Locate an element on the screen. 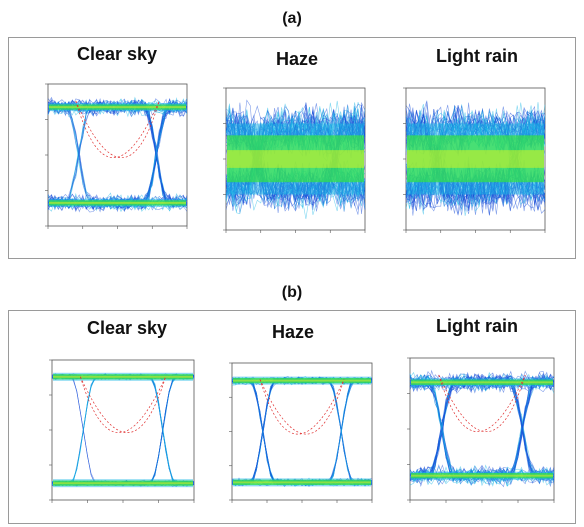 This screenshot has width=584, height=527. eye-diagram-b-clear-sky is located at coordinates (122, 431).